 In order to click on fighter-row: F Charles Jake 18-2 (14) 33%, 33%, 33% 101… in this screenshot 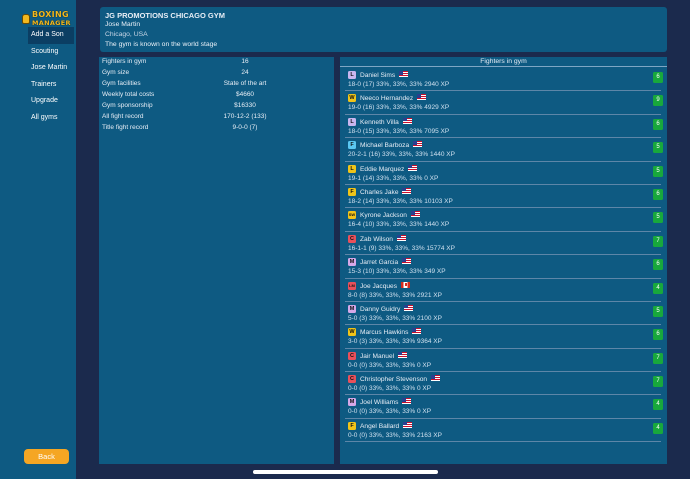, I will do `click(504, 197)`.